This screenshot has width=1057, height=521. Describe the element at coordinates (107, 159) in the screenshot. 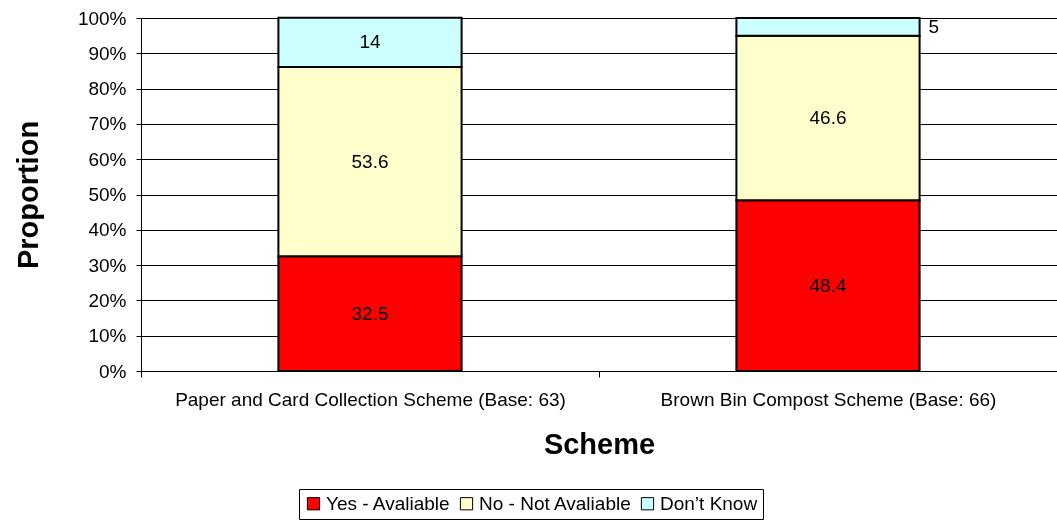

I see `y-tick-label: 60%` at that location.